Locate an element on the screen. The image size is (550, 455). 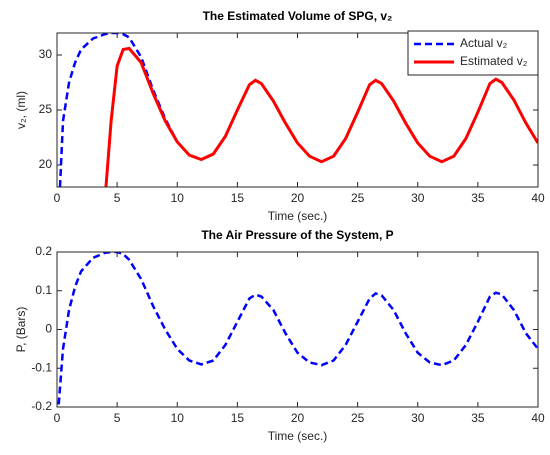
y-tick-label: 0 is located at coordinates (48, 329).